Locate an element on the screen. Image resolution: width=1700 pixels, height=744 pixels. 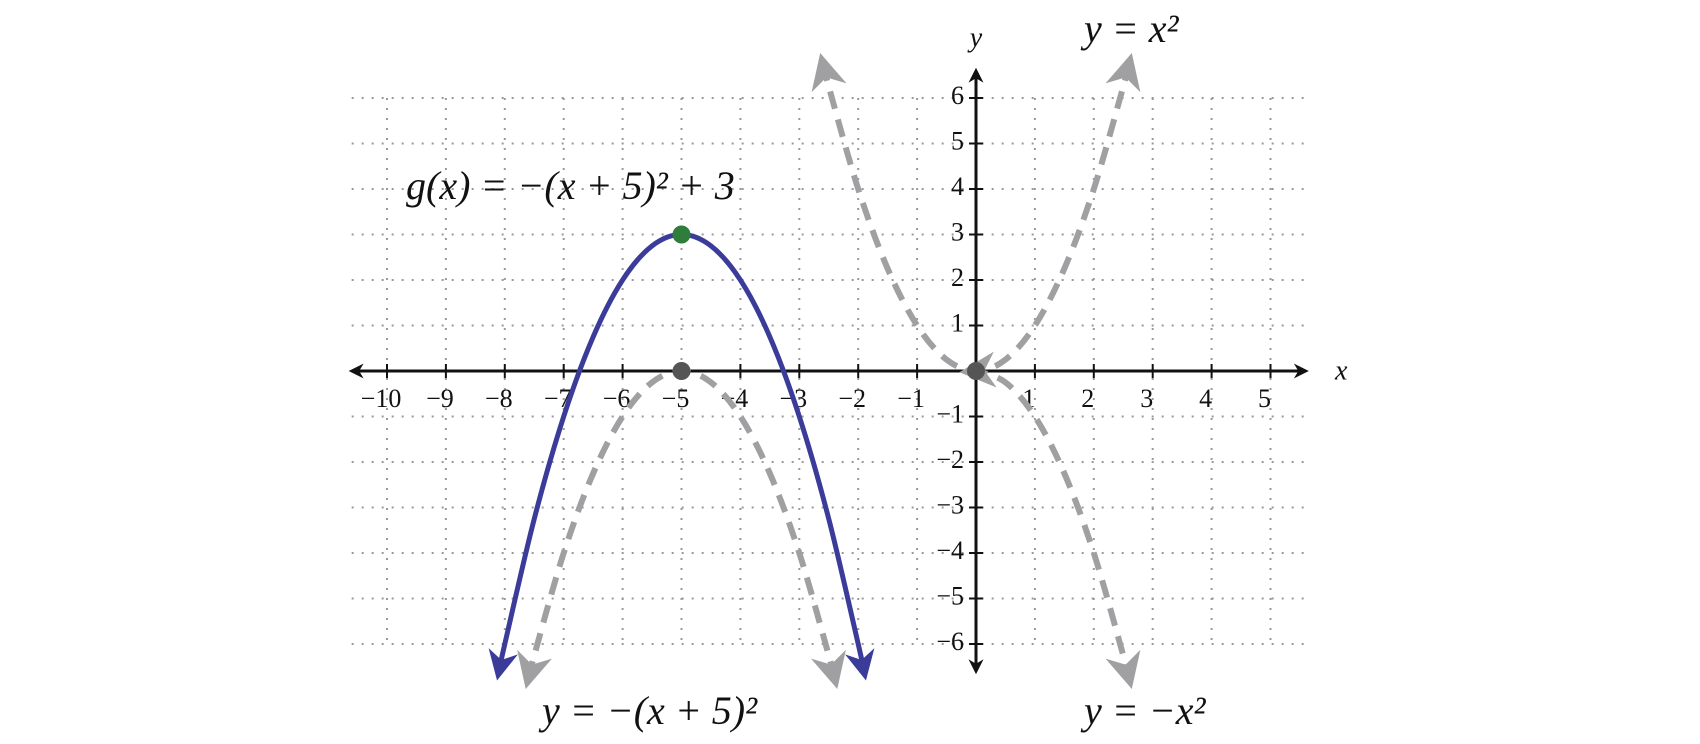
x-axis-label: x is located at coordinates (1341, 370).